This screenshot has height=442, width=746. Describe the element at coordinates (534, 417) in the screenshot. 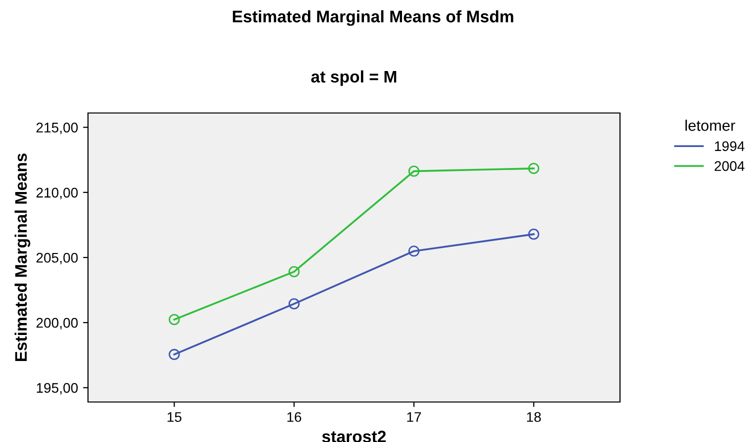

I see `x-tick-label: 18` at that location.